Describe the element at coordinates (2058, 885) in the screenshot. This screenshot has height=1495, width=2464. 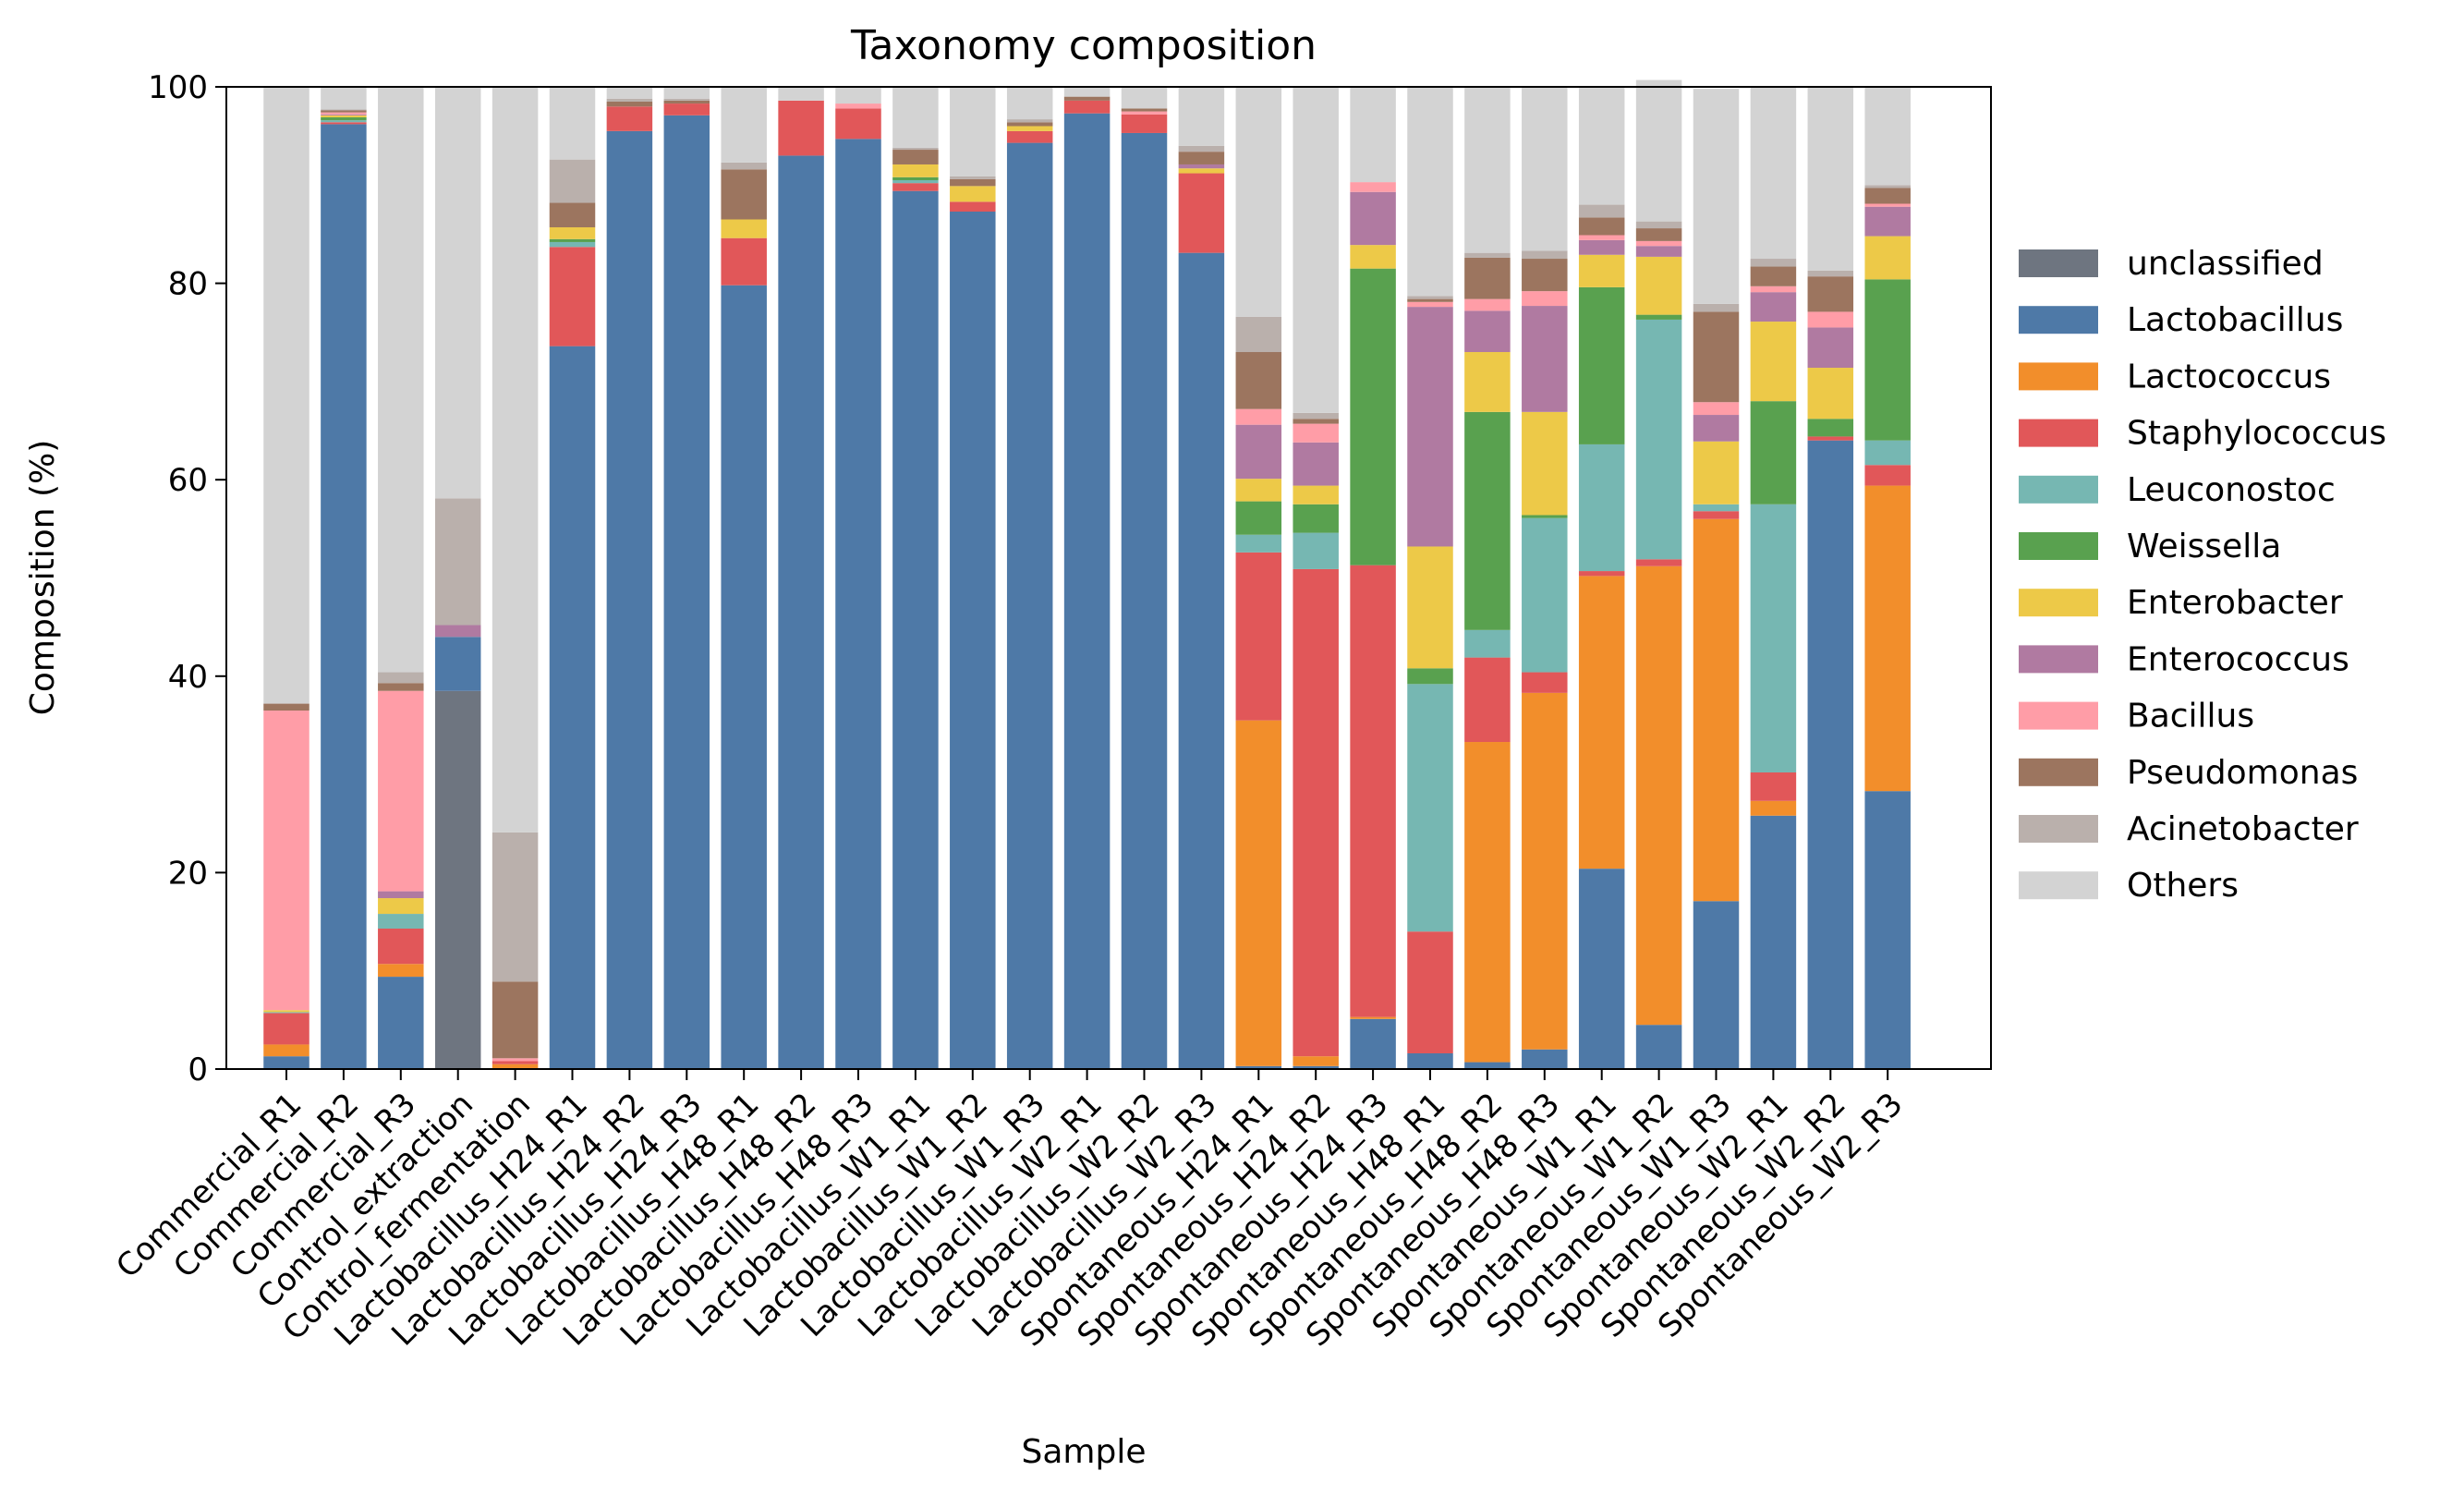
I see `legend-swatch-others` at that location.